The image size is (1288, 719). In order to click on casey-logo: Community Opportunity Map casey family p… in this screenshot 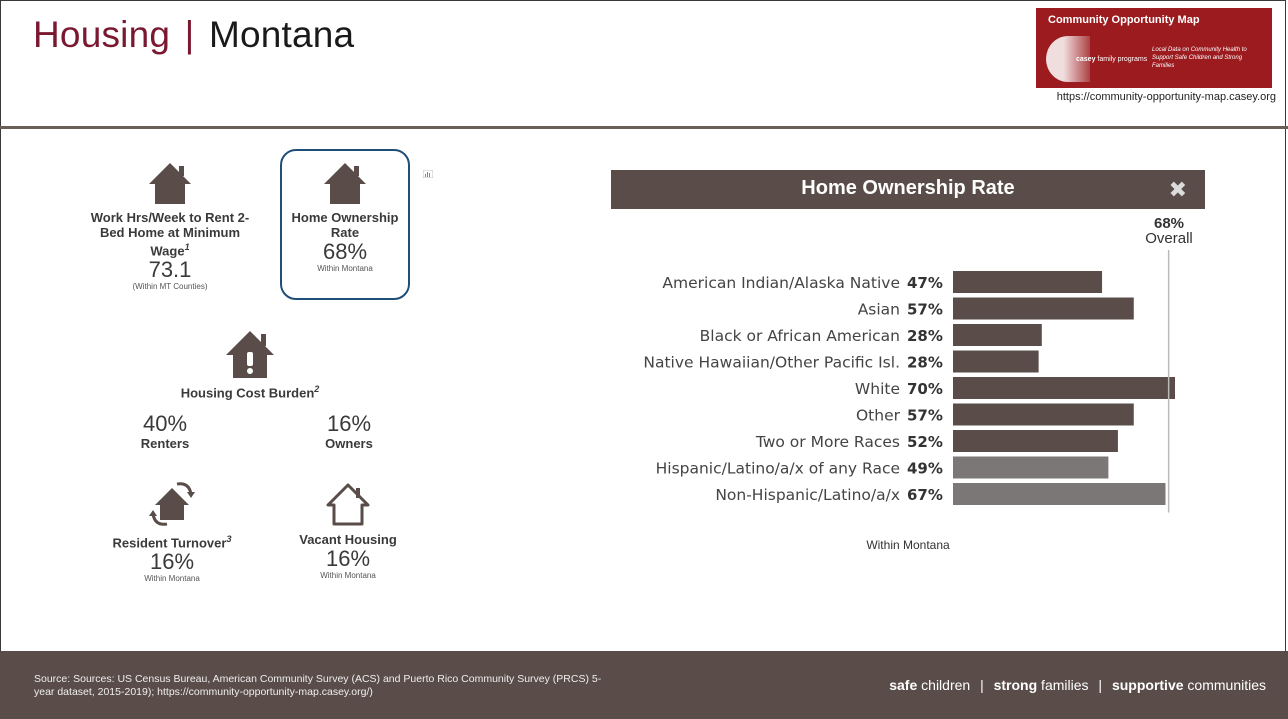, I will do `click(1154, 48)`.